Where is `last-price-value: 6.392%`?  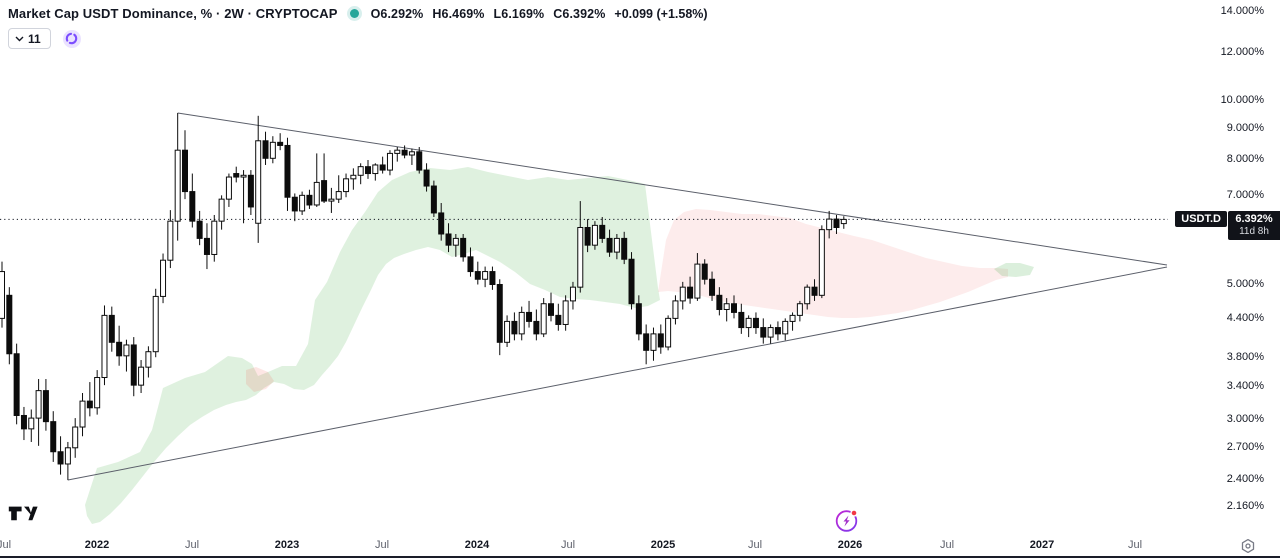 last-price-value: 6.392% is located at coordinates (1254, 219).